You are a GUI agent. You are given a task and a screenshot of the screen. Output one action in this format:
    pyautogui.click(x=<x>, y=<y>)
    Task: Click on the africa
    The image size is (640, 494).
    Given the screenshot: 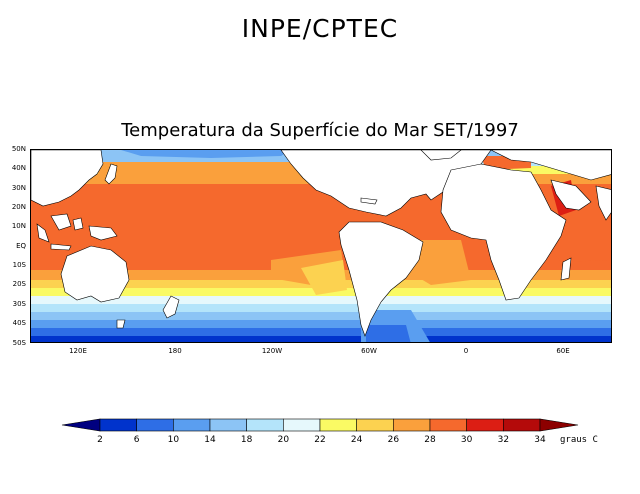 What is the action you would take?
    pyautogui.click(x=503, y=232)
    